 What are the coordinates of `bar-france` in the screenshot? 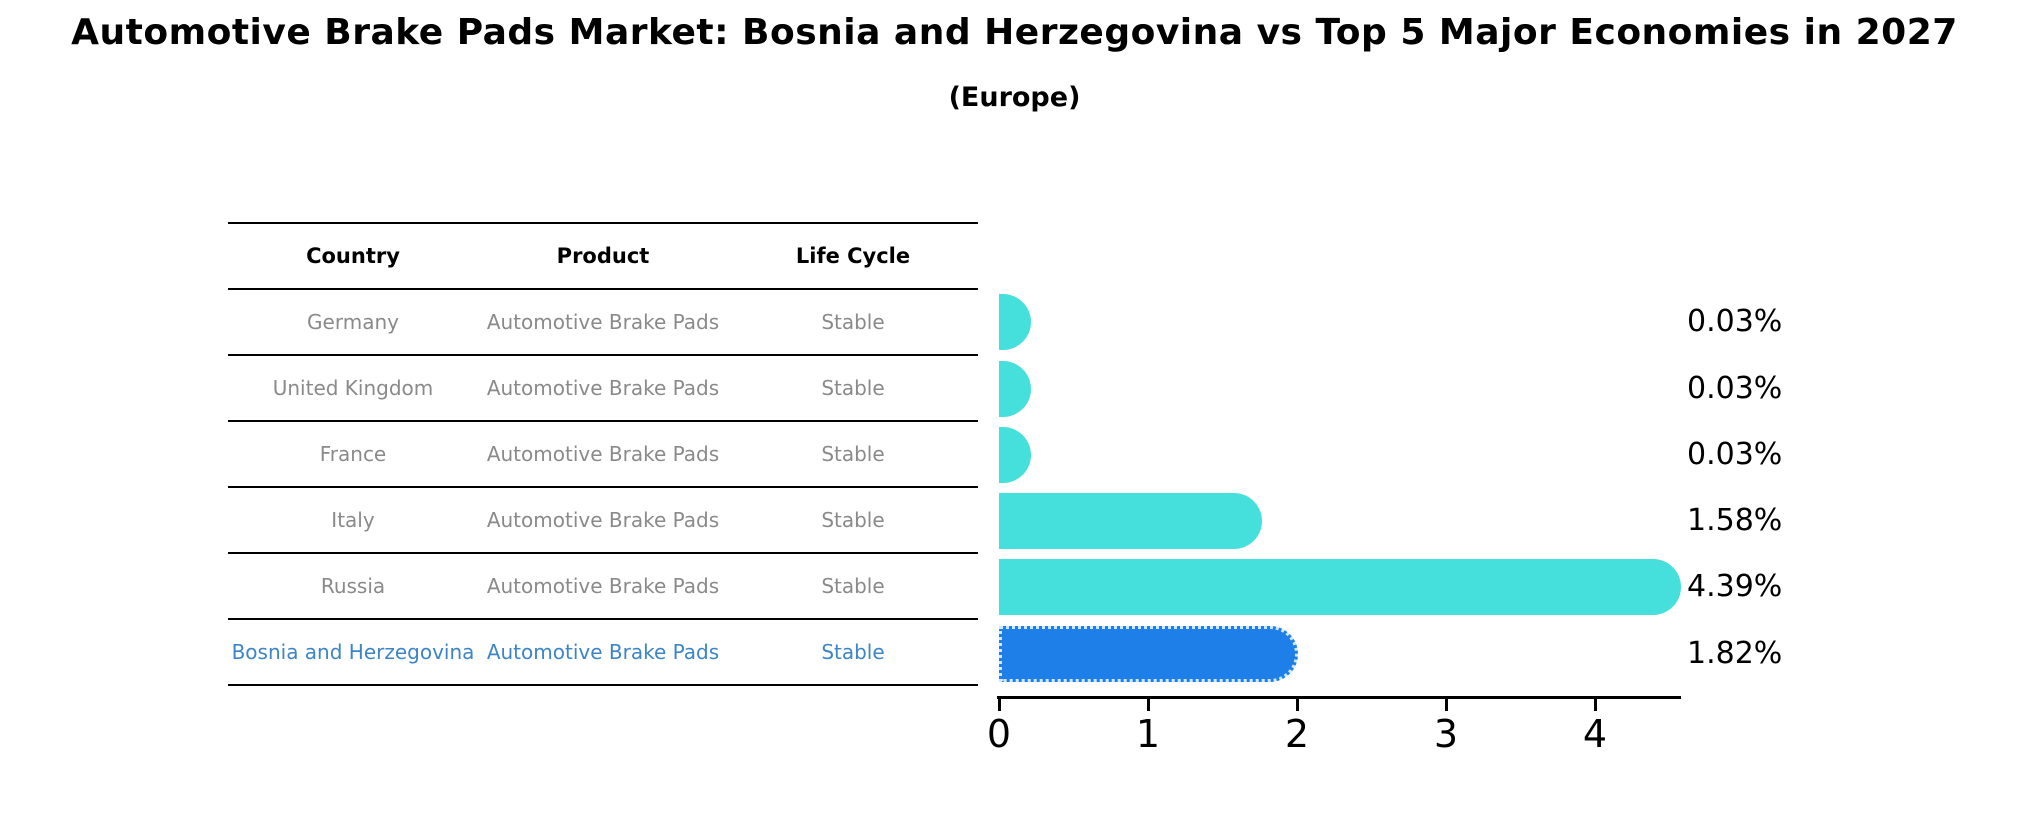 It's located at (1015, 455).